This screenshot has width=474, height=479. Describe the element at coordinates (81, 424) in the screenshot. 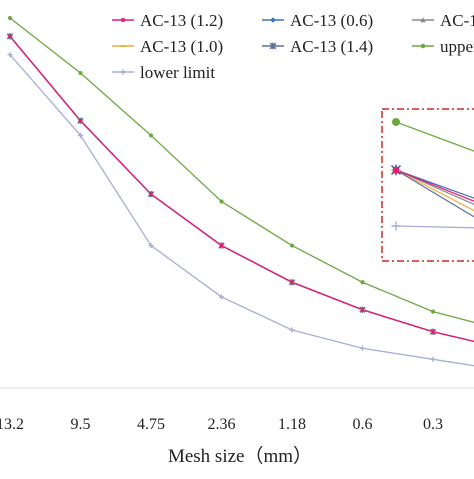

I see `x-tick-label: 9.5` at that location.